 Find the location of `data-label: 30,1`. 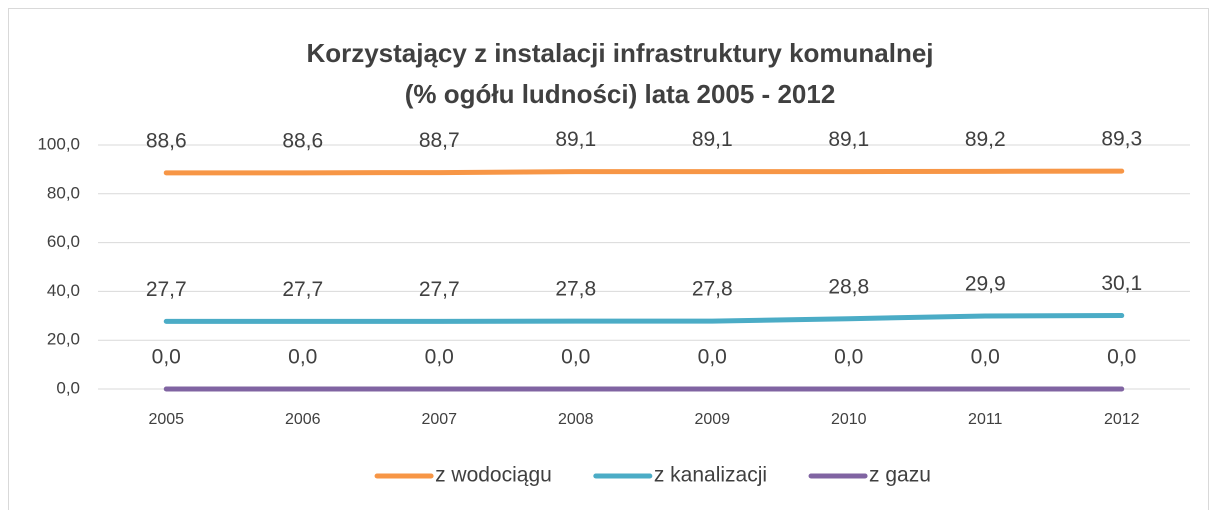

data-label: 30,1 is located at coordinates (1121, 283).